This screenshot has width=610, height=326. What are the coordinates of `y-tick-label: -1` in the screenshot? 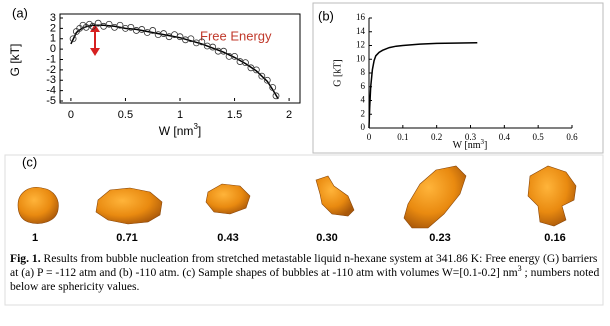 It's located at (51, 59).